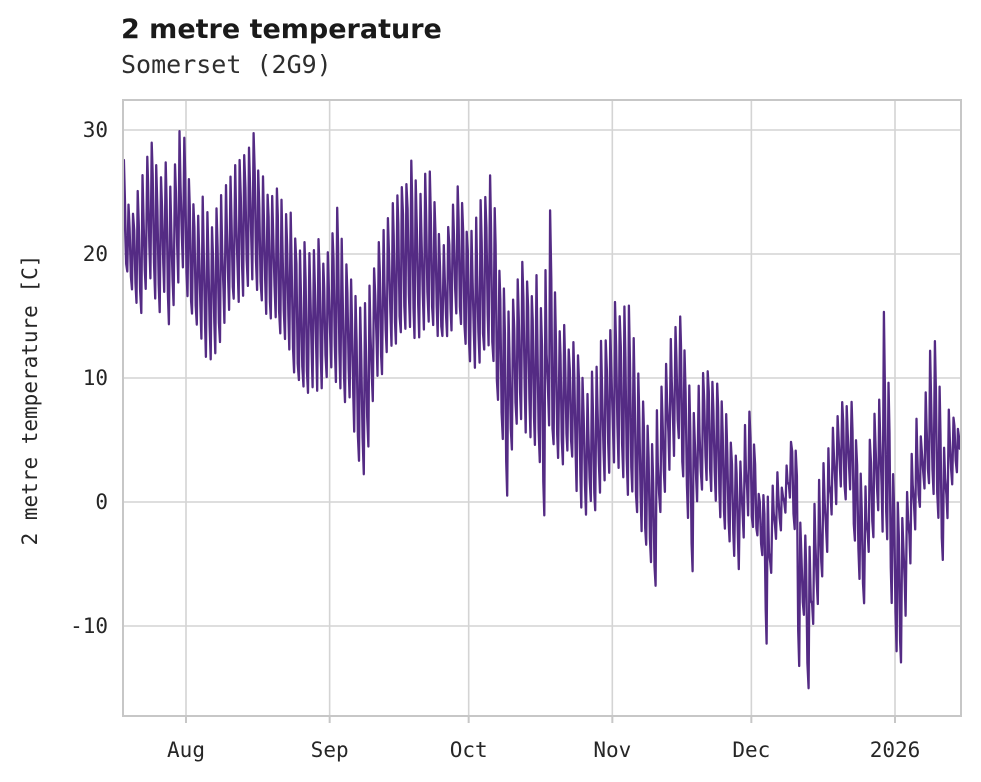 This screenshot has height=782, width=981. What do you see at coordinates (95, 130) in the screenshot?
I see `y-tick-label: 30` at bounding box center [95, 130].